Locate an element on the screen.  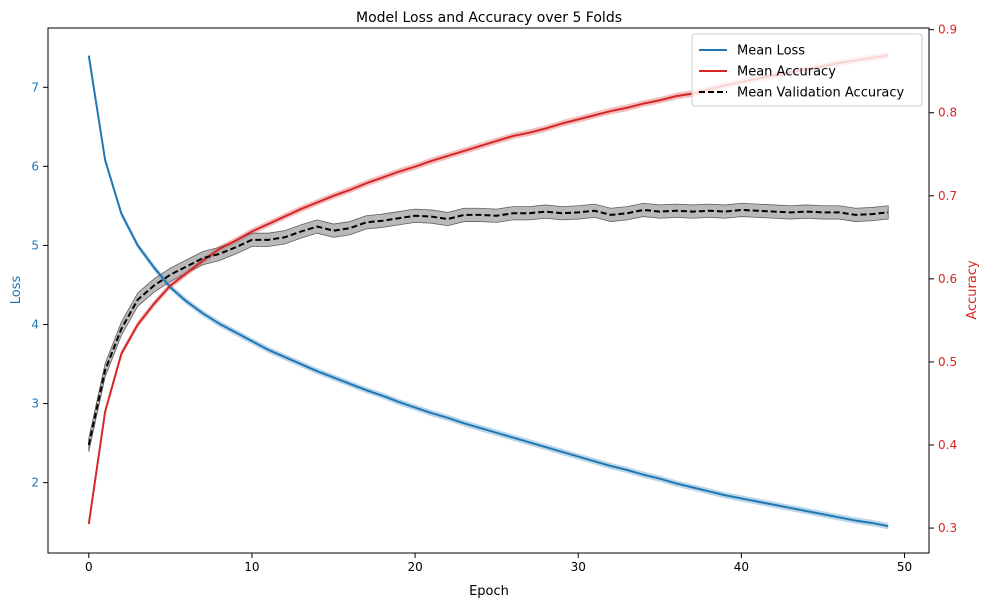
y-left-tick-label: 6 is located at coordinates (35, 166).